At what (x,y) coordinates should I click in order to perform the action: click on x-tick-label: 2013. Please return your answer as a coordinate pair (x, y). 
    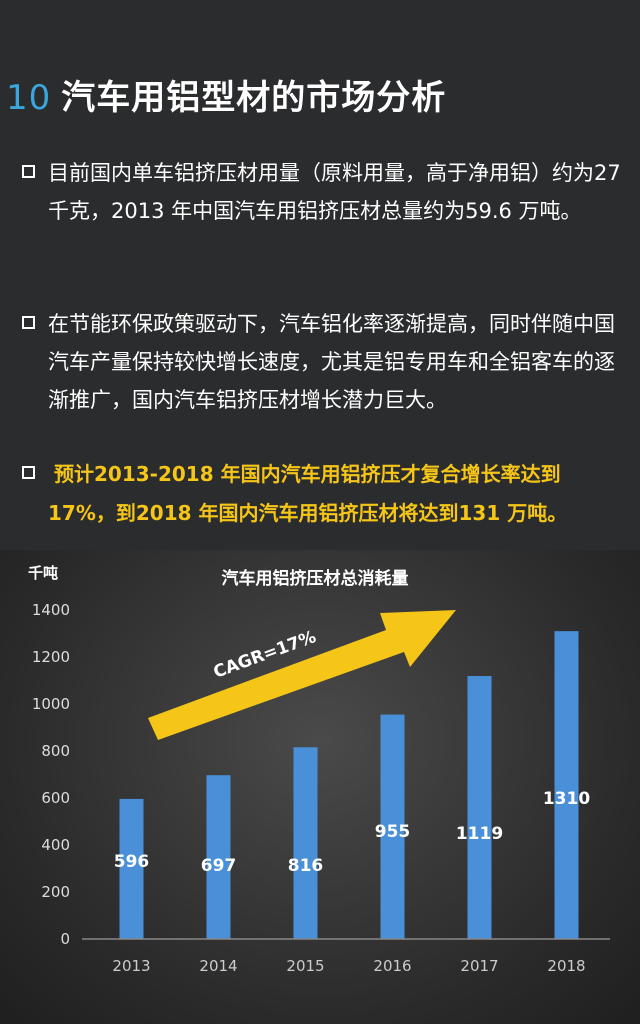
    Looking at the image, I should click on (131, 966).